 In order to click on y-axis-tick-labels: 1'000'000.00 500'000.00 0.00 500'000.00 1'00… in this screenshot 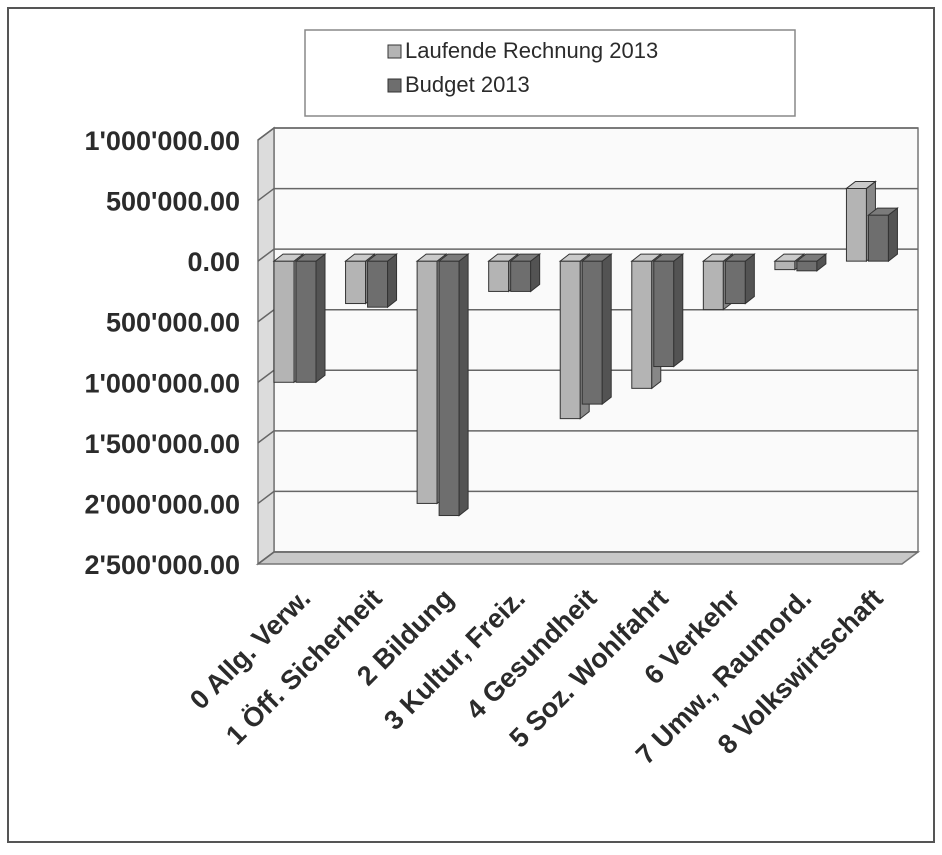, I will do `click(163, 353)`.